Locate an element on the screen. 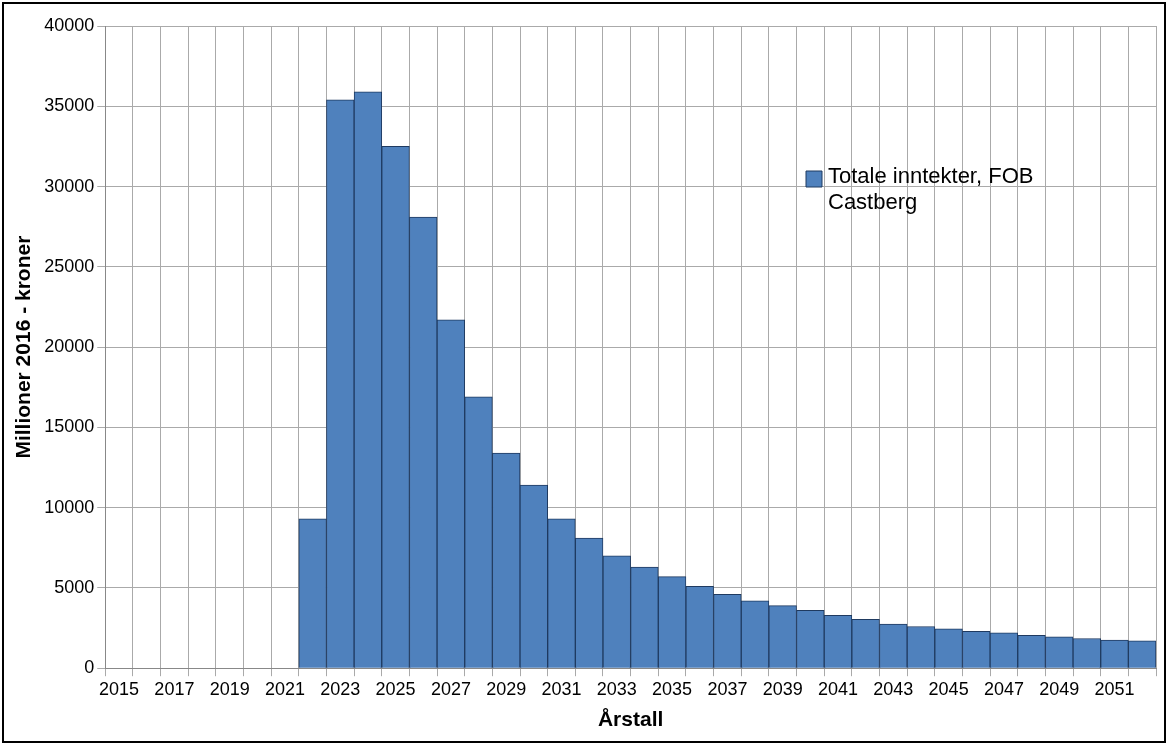  x-tick-label: 2033 is located at coordinates (616, 688).